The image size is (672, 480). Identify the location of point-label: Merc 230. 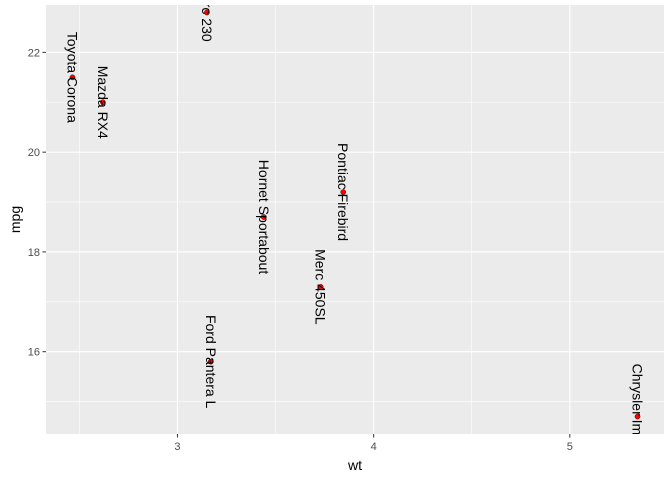
(207, 21).